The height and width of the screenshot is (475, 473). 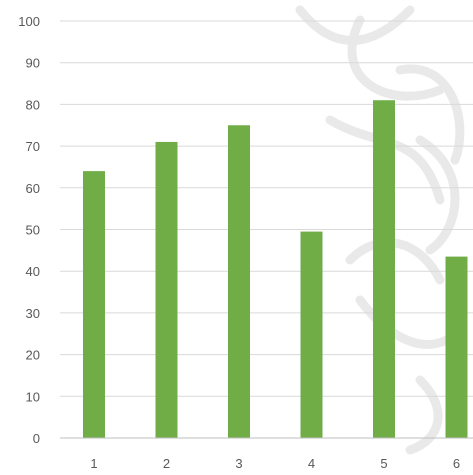 What do you see at coordinates (311, 463) in the screenshot?
I see `x-tick-label: 4` at bounding box center [311, 463].